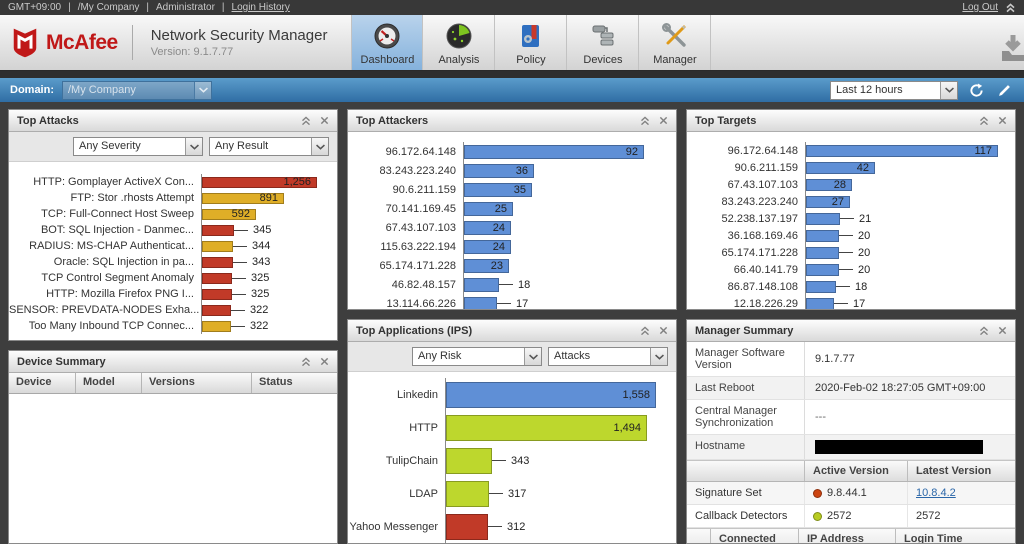  What do you see at coordinates (603, 36) in the screenshot?
I see `devices-stack-icon` at bounding box center [603, 36].